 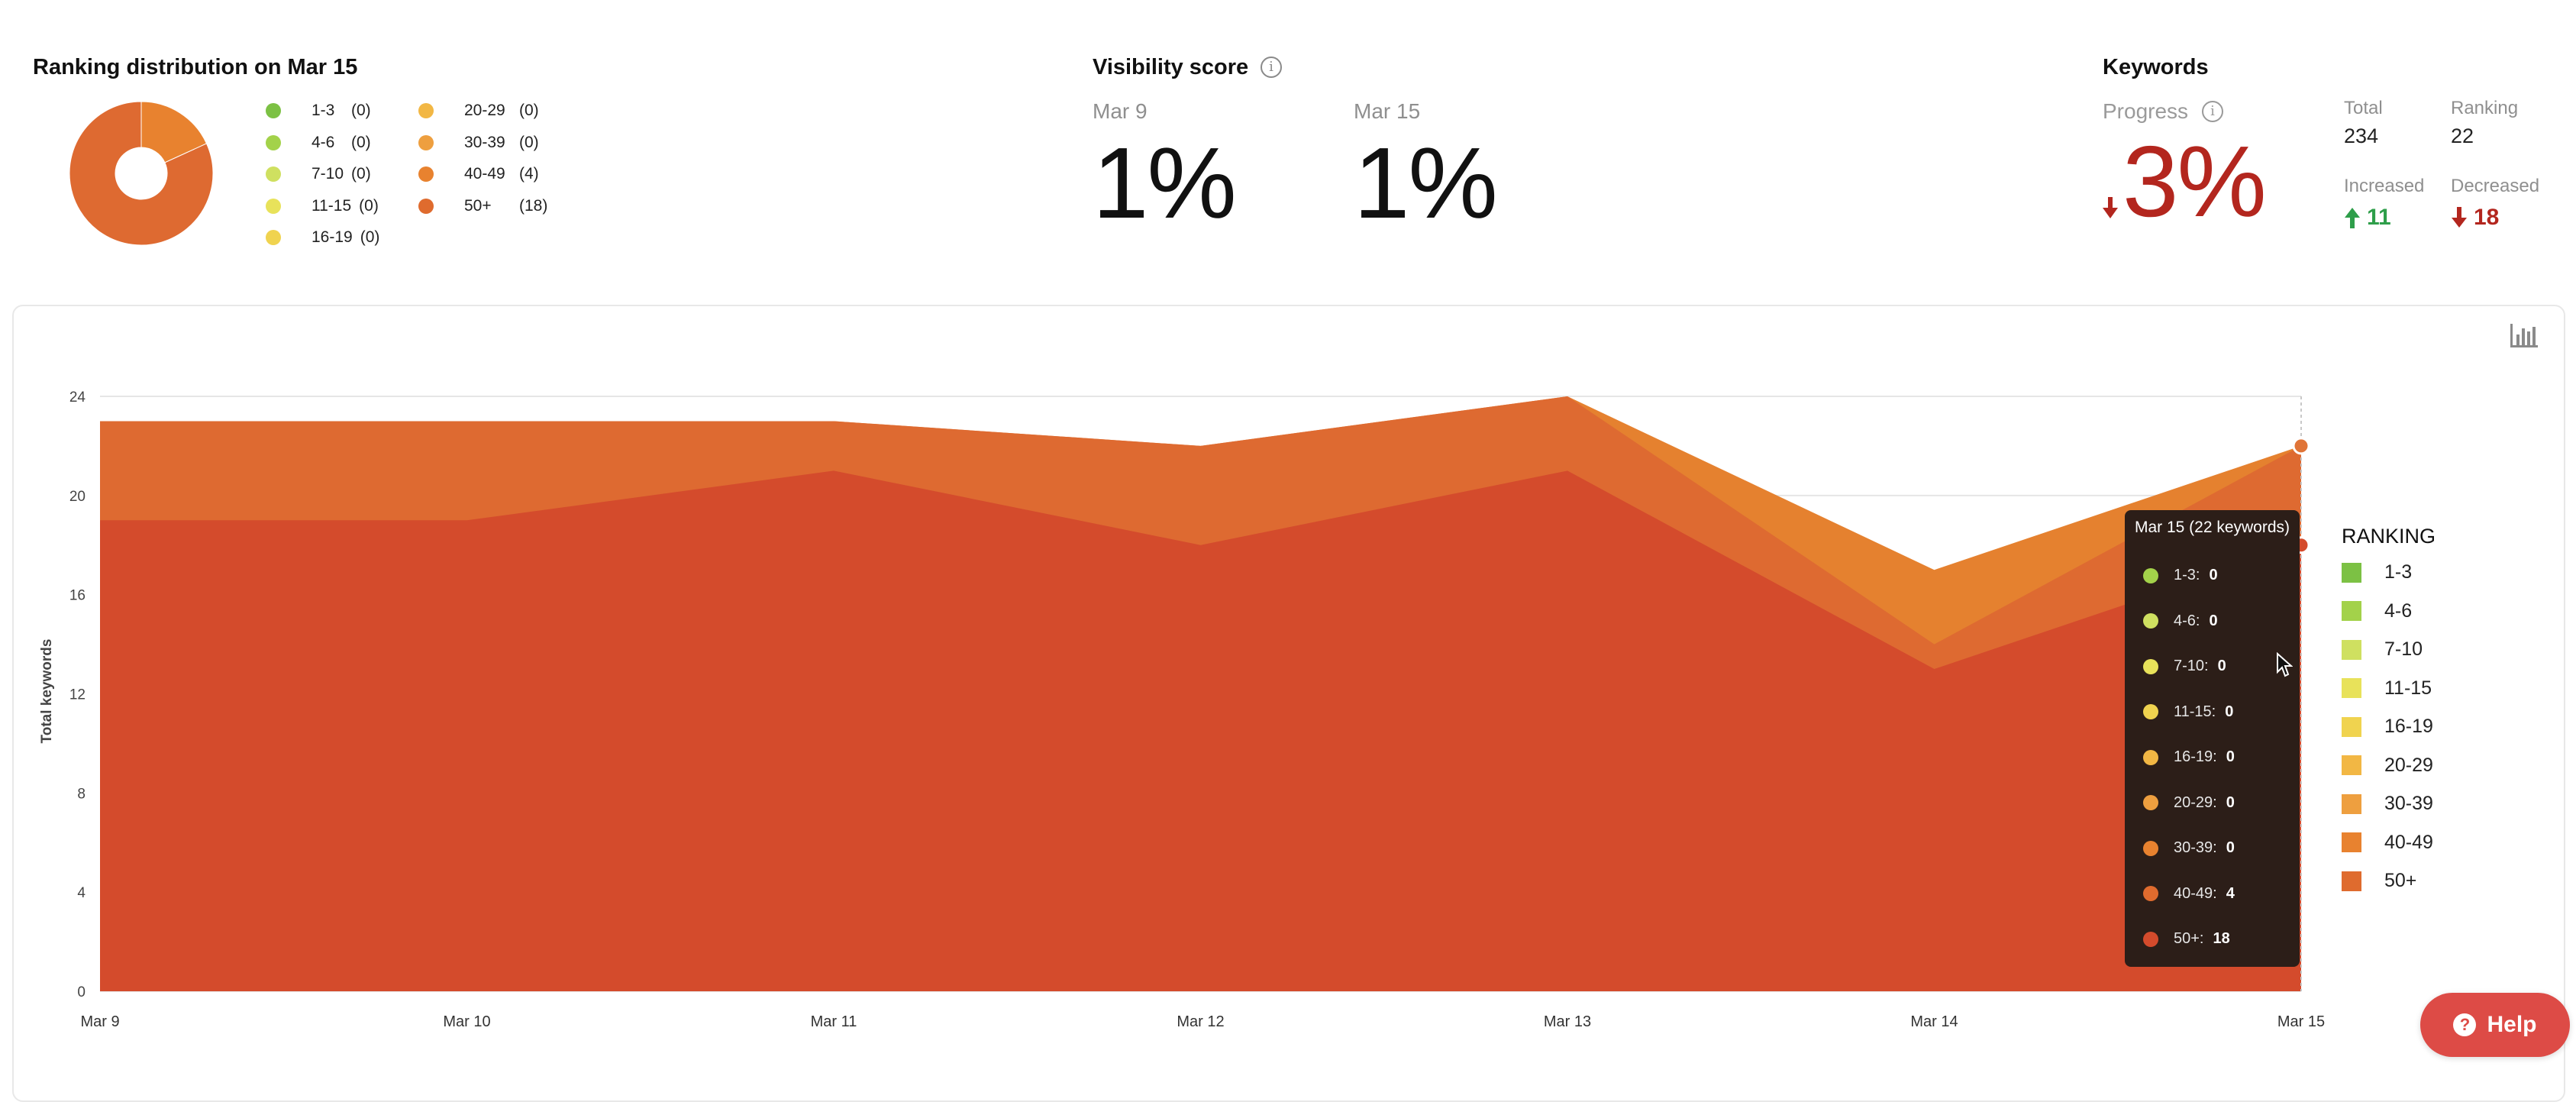 I want to click on ranking-legend-item: 11-15, so click(x=2387, y=688).